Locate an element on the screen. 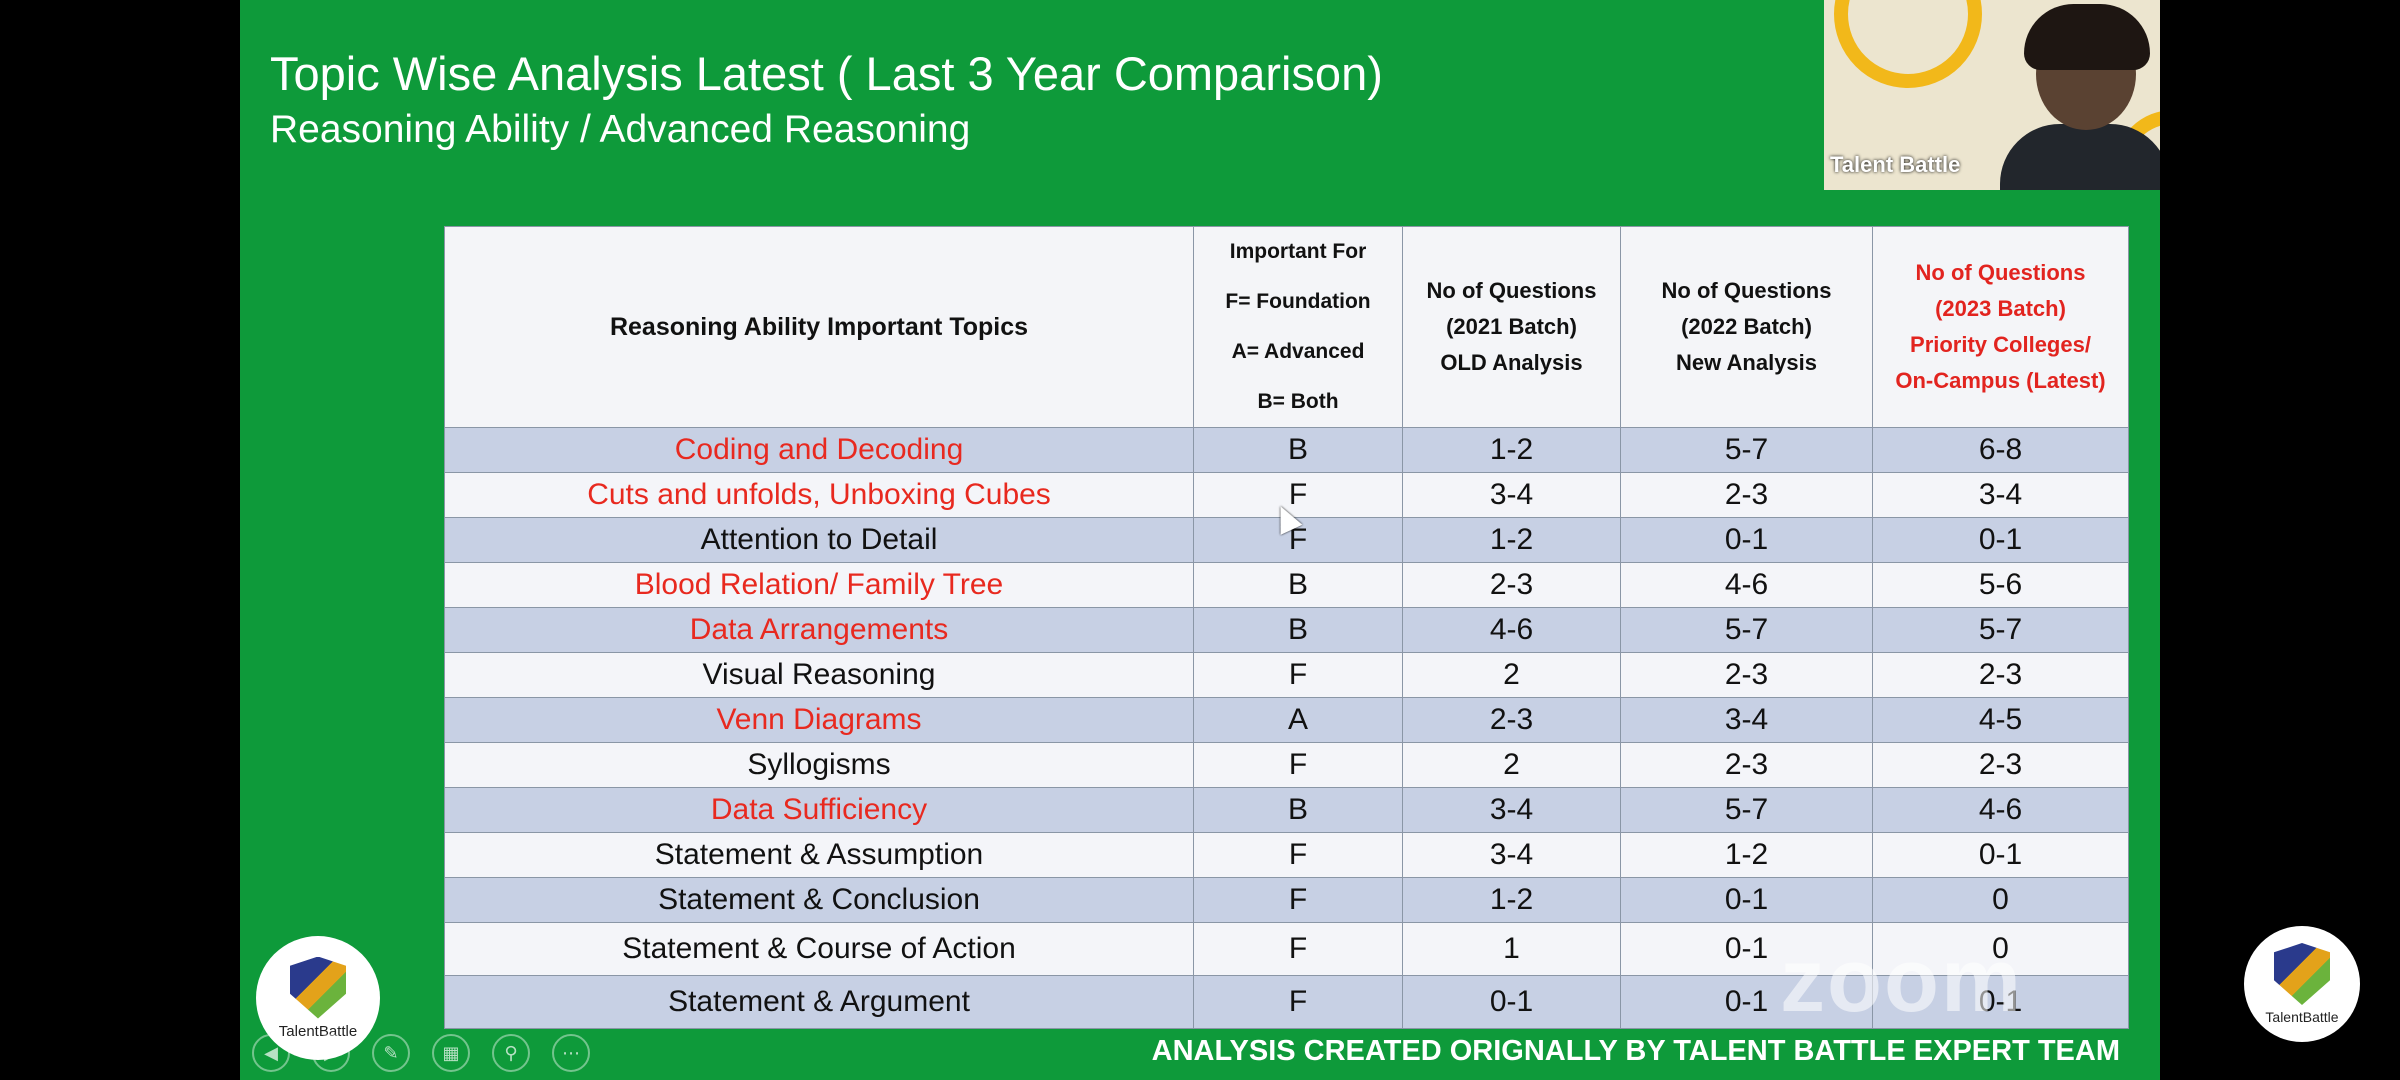 This screenshot has width=2400, height=1080. topic-cell: Blood Relation/ Family Tree is located at coordinates (819, 585).